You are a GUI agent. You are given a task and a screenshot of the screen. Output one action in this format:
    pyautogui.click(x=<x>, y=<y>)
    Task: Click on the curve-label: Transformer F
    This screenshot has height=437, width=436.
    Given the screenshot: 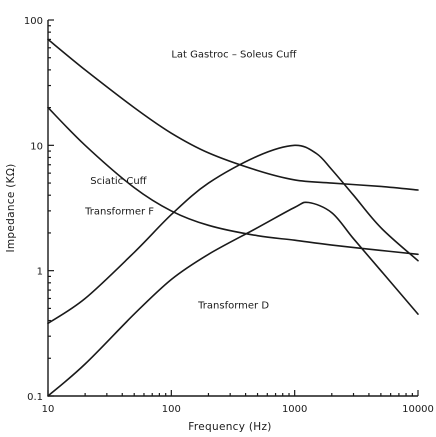 What is the action you would take?
    pyautogui.click(x=119, y=212)
    